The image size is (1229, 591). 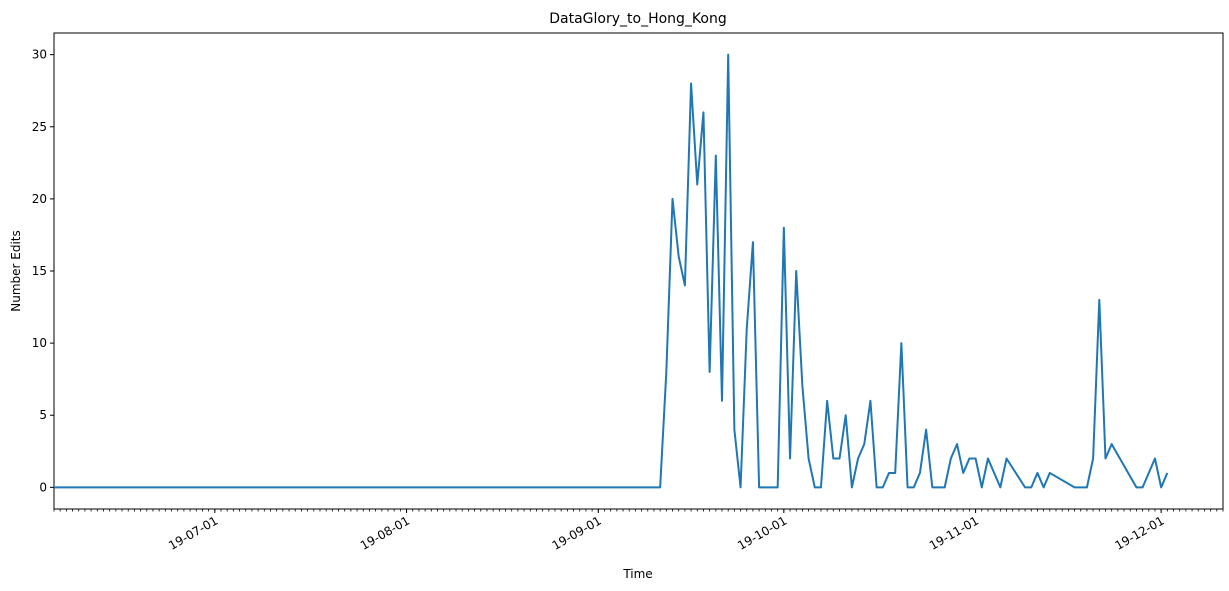 I want to click on y-axis-label: Number Edits, so click(x=16, y=271).